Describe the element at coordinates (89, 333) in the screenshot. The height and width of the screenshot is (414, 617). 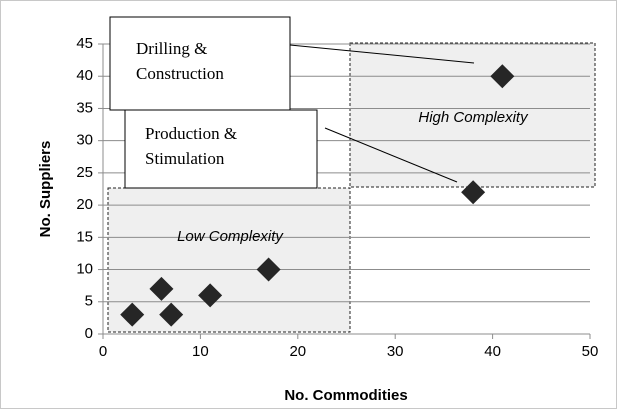
I see `y-tick-label: 0` at that location.